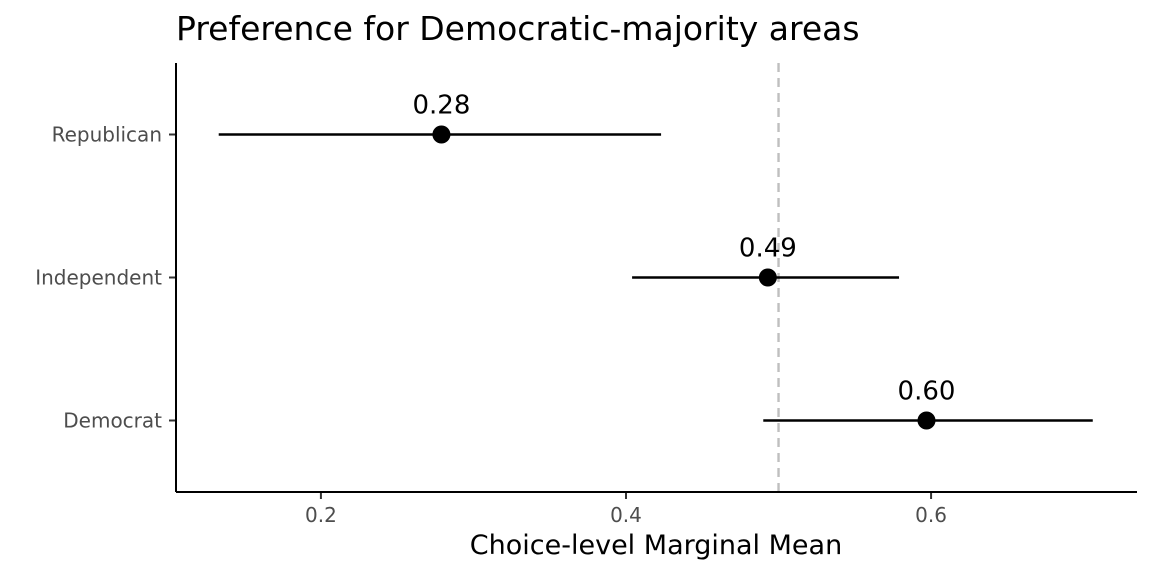 The width and height of the screenshot is (1152, 576). I want to click on y-tick-label: Independent, so click(98, 278).